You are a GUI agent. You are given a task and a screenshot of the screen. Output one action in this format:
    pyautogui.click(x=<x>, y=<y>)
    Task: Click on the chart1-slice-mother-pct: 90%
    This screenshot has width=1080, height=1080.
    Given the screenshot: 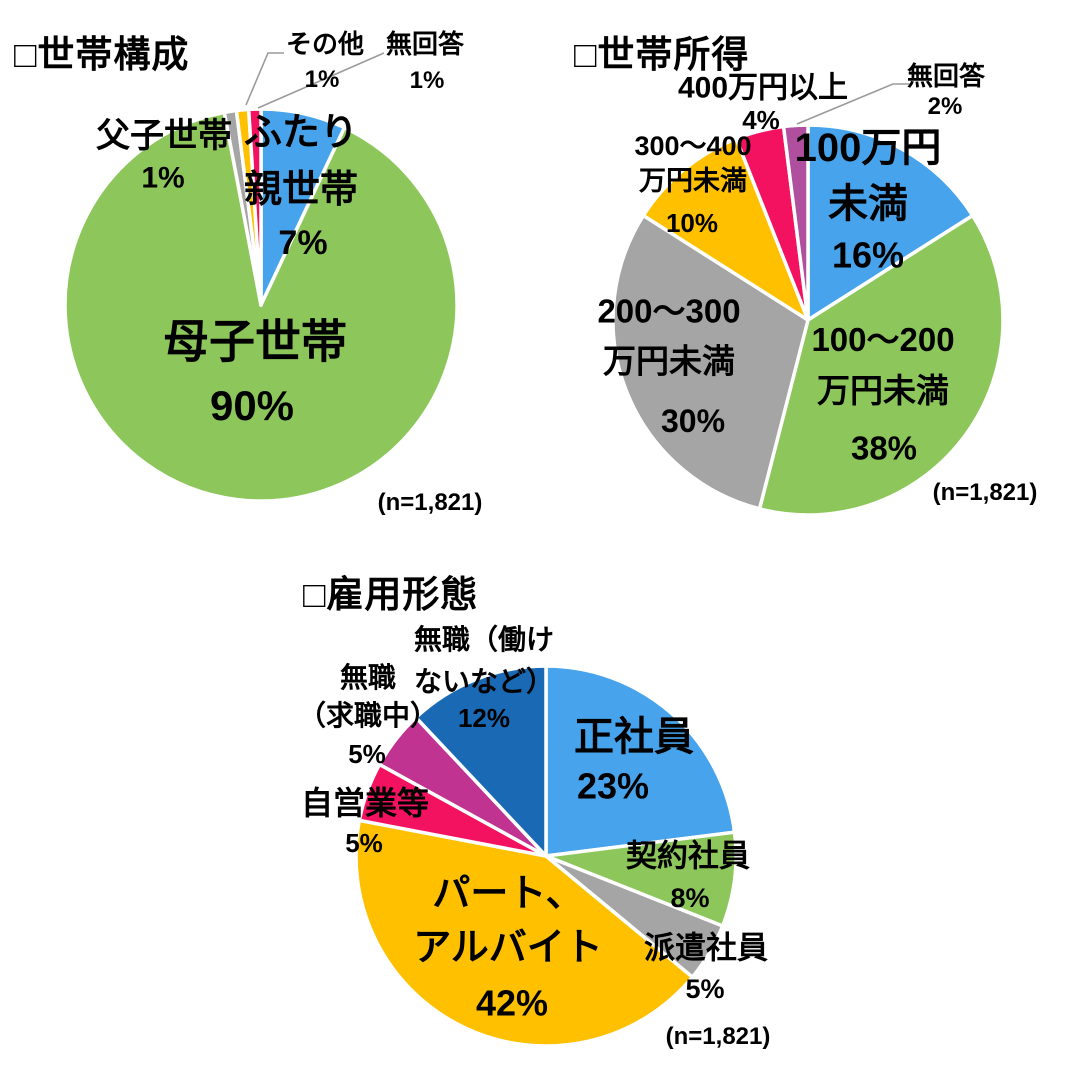 What is the action you would take?
    pyautogui.click(x=252, y=405)
    